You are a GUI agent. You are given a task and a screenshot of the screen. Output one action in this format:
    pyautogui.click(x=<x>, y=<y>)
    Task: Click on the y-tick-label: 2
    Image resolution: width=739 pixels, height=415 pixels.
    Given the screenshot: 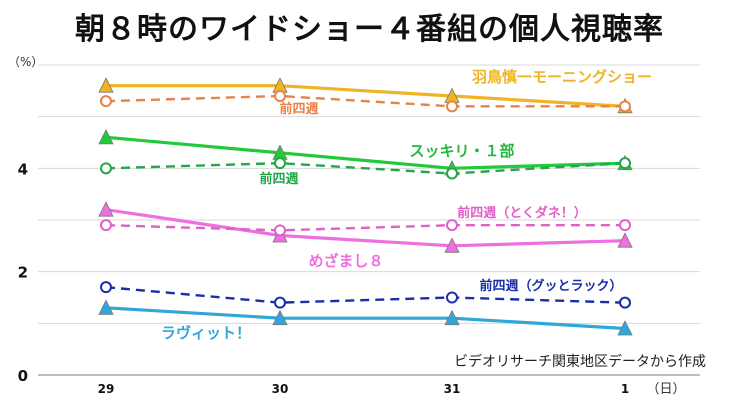 What is the action you would take?
    pyautogui.click(x=23, y=273)
    